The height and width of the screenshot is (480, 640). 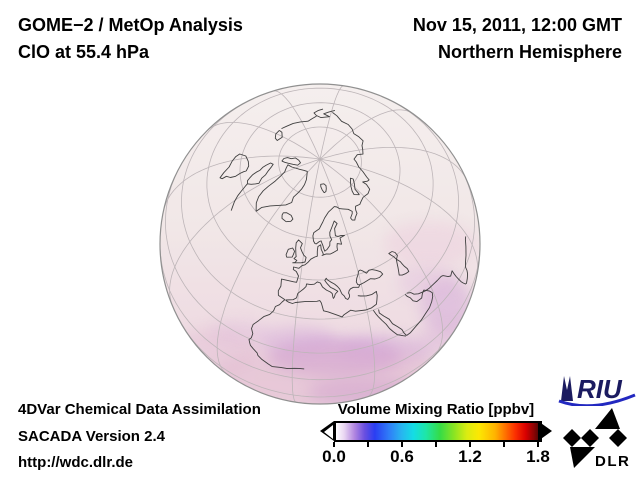 What do you see at coordinates (402, 456) in the screenshot?
I see `colorbar-tick-label: 0.6` at bounding box center [402, 456].